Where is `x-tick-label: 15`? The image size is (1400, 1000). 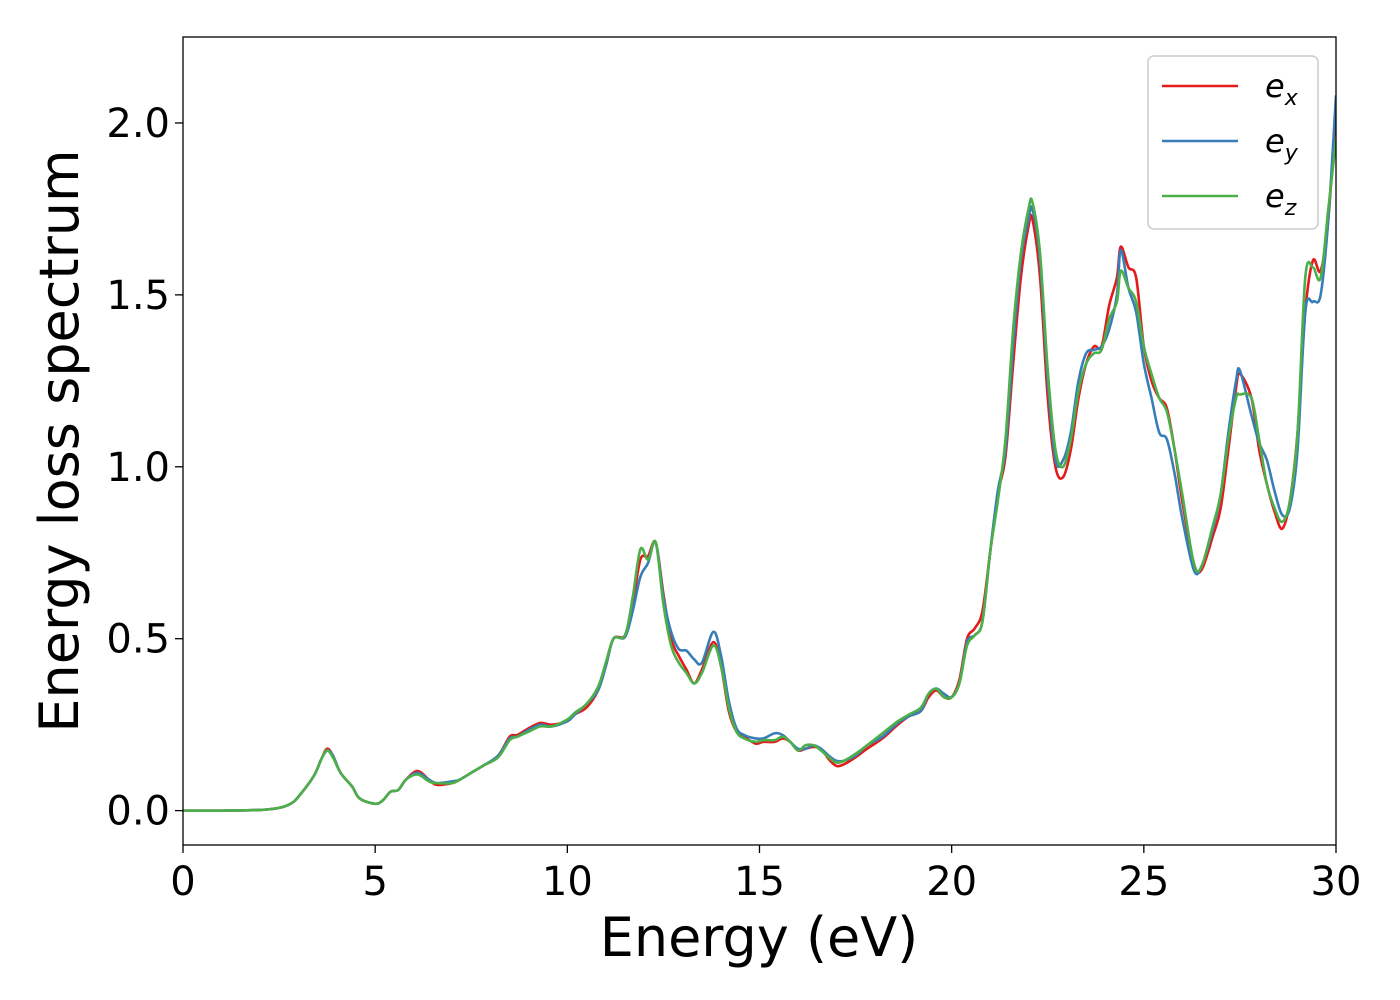 x-tick-label: 15 is located at coordinates (759, 882).